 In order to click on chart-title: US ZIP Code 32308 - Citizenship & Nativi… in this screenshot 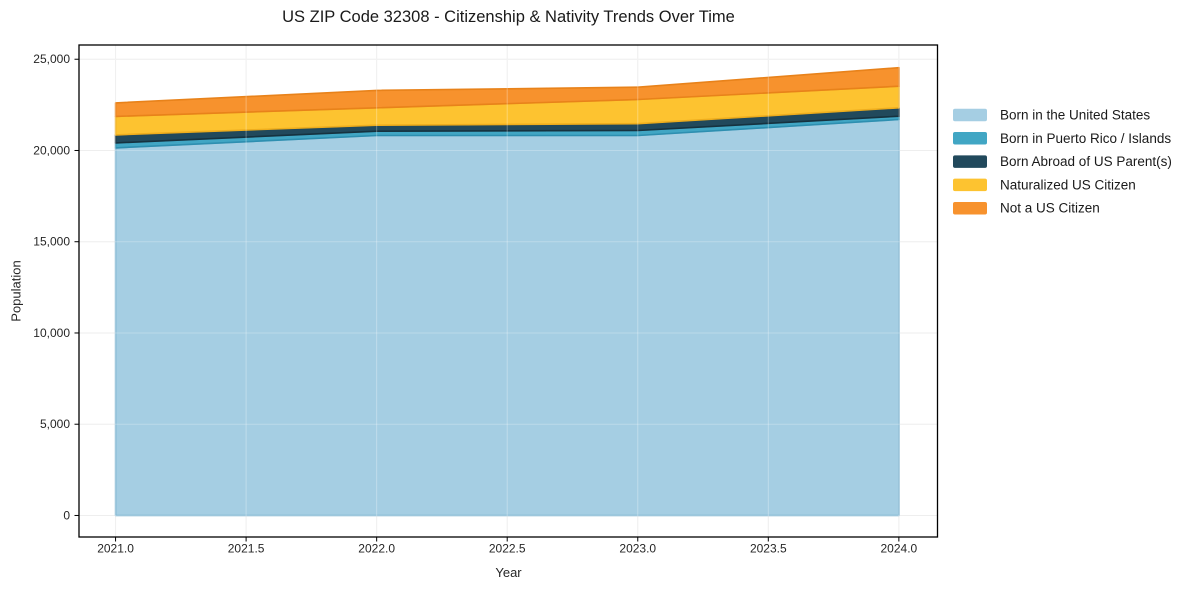, I will do `click(508, 17)`.